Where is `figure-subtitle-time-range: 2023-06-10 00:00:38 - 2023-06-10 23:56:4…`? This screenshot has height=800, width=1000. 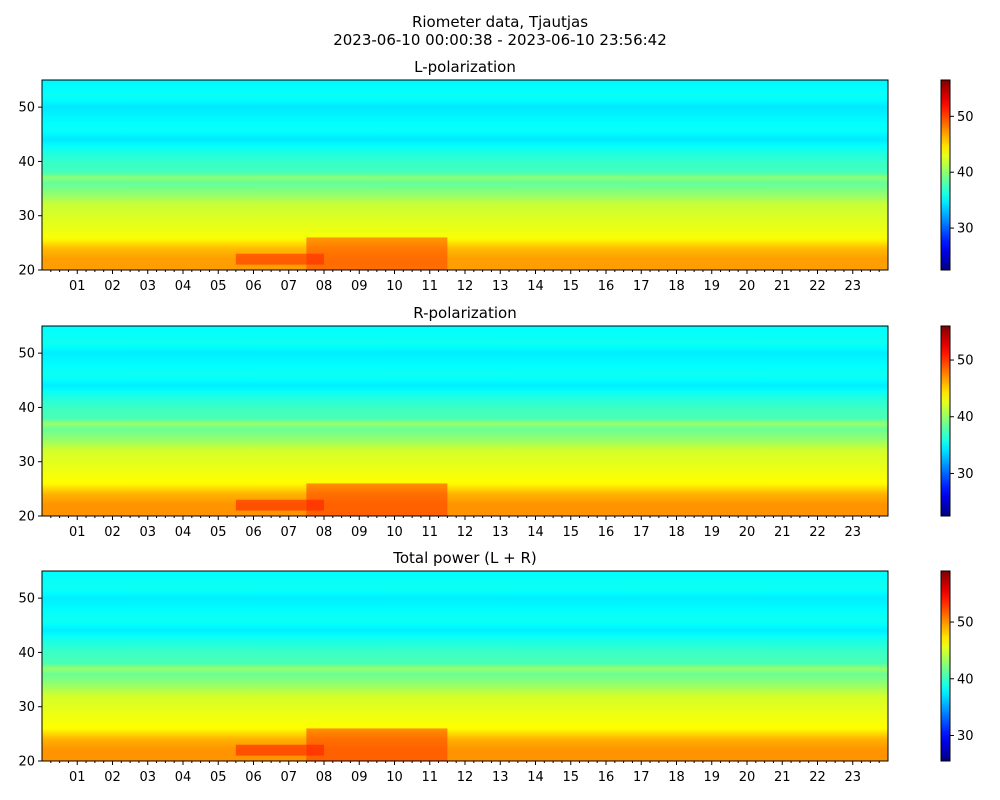 figure-subtitle-time-range: 2023-06-10 00:00:38 - 2023-06-10 23:56:4… is located at coordinates (500, 40).